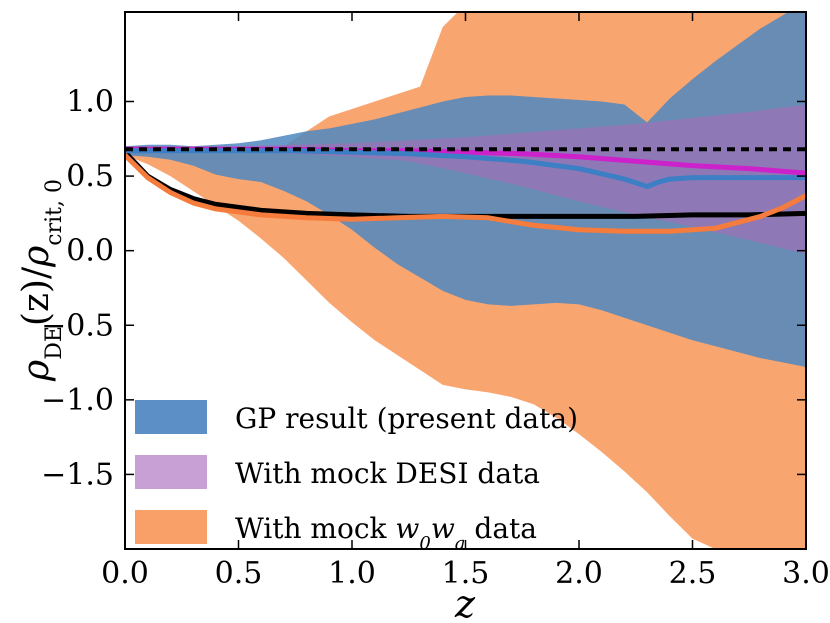 The height and width of the screenshot is (623, 830). I want to click on x-tick-label: 1.0, so click(352, 573).